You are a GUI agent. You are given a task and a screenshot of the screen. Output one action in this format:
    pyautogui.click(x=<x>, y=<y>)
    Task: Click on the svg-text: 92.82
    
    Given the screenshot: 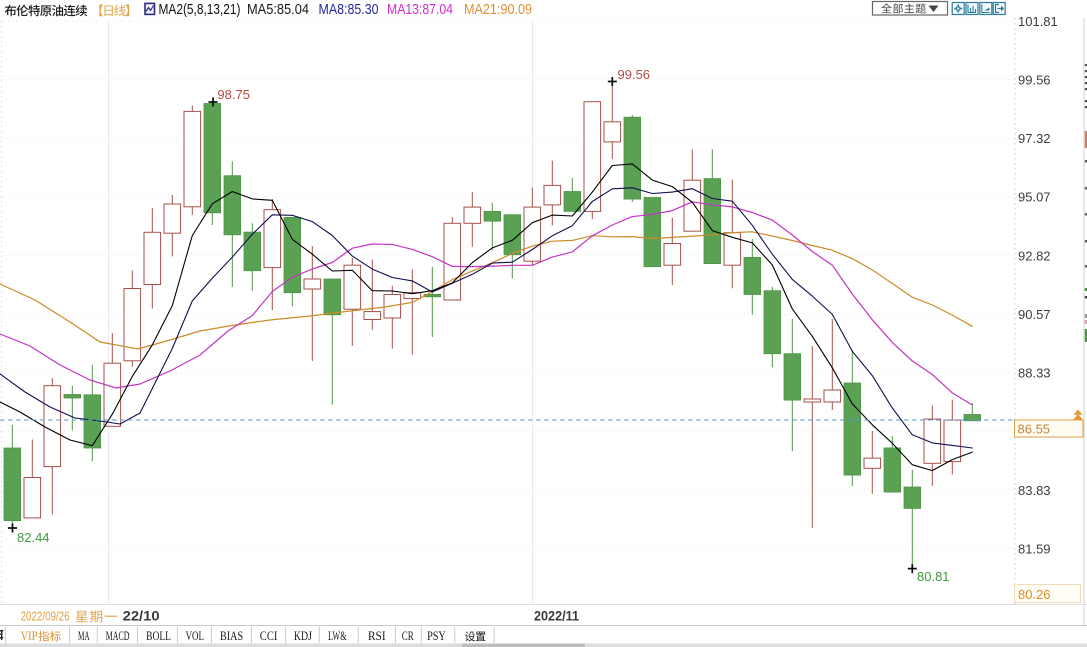 What is the action you would take?
    pyautogui.click(x=1034, y=255)
    